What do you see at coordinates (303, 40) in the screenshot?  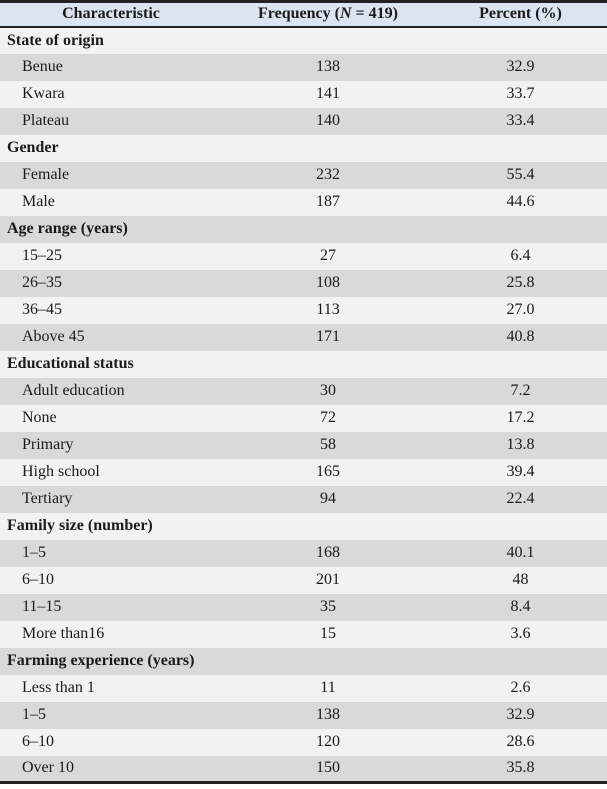 I see `section-row-state-of-origin: State of origin` at bounding box center [303, 40].